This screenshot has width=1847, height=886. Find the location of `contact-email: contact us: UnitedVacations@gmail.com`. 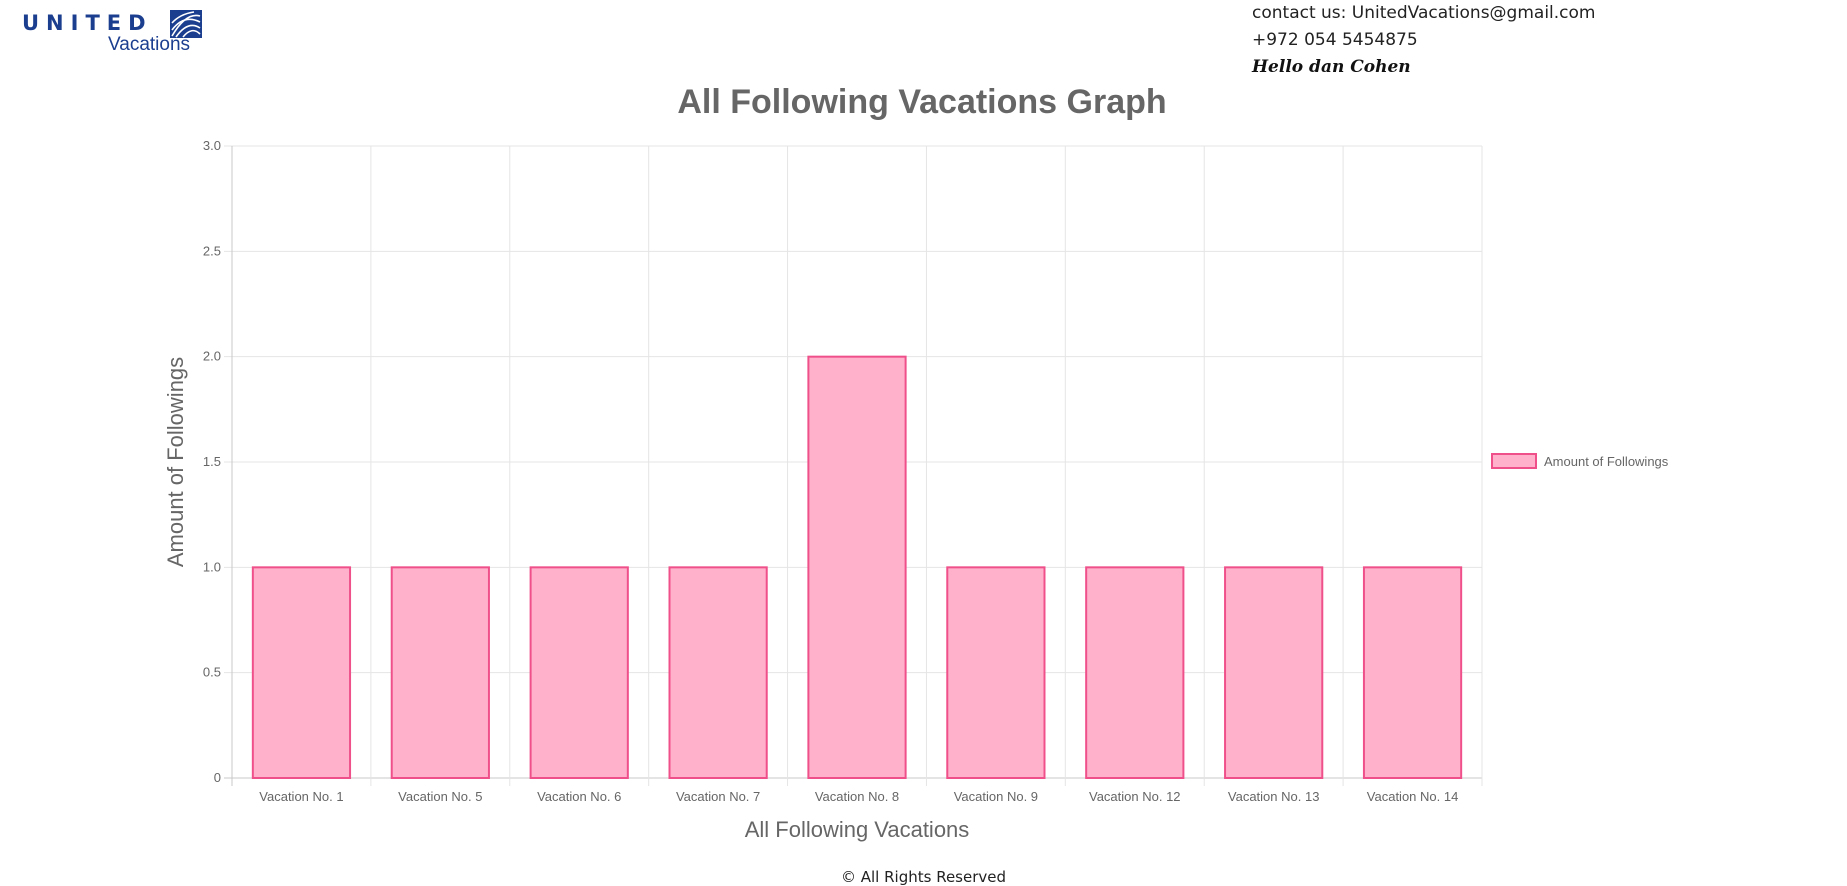

contact-email: contact us: UnitedVacations@gmail.com is located at coordinates (1424, 13).